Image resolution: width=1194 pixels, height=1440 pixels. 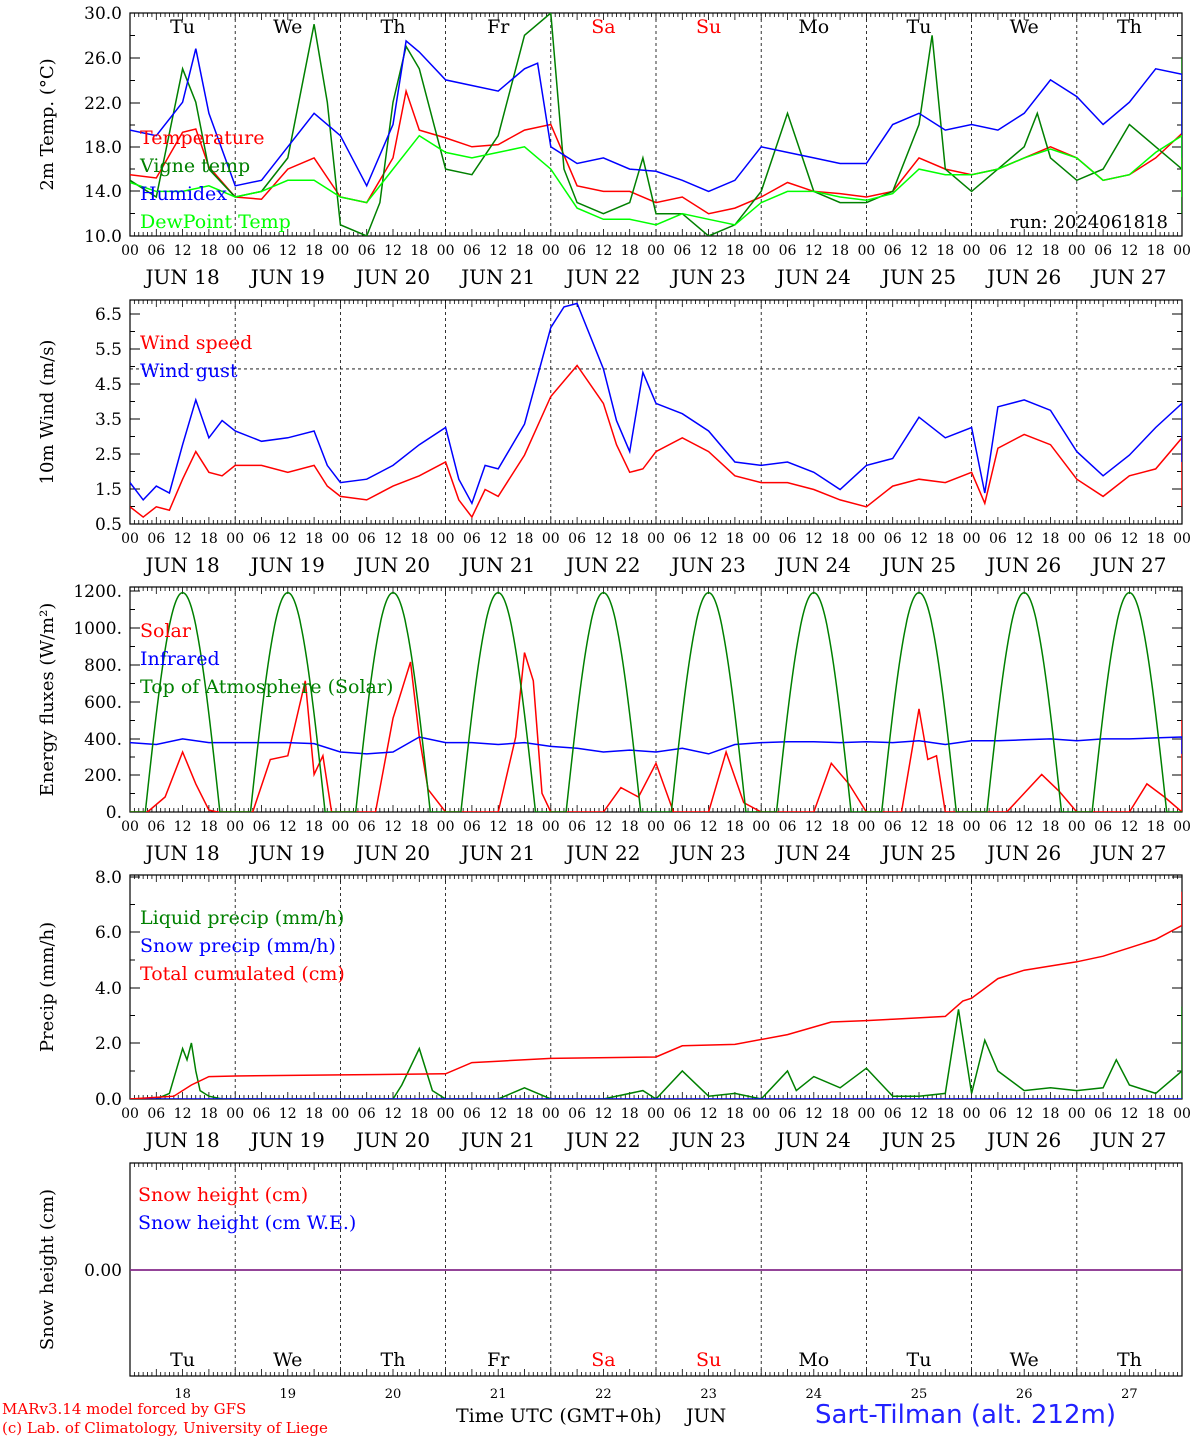 What do you see at coordinates (124, 1409) in the screenshot?
I see `footer-model: MARv3.14 model forced by GFS` at bounding box center [124, 1409].